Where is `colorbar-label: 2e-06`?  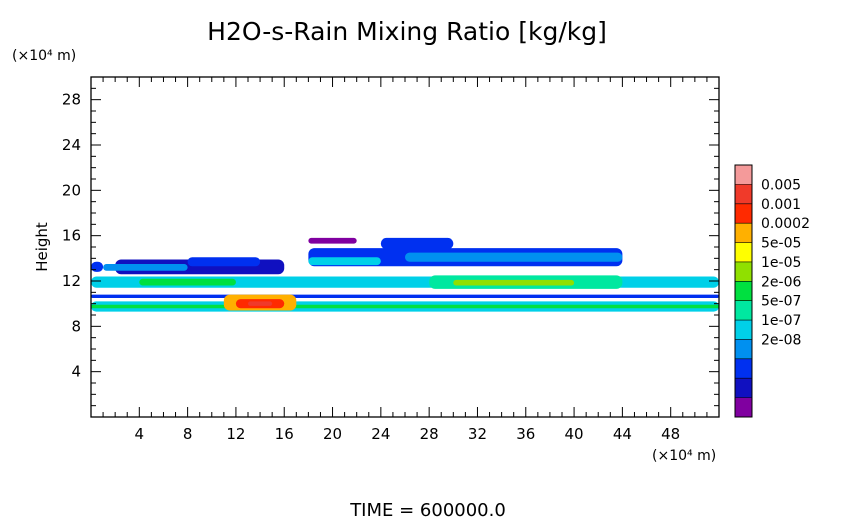
colorbar-label: 2e-06 is located at coordinates (781, 282).